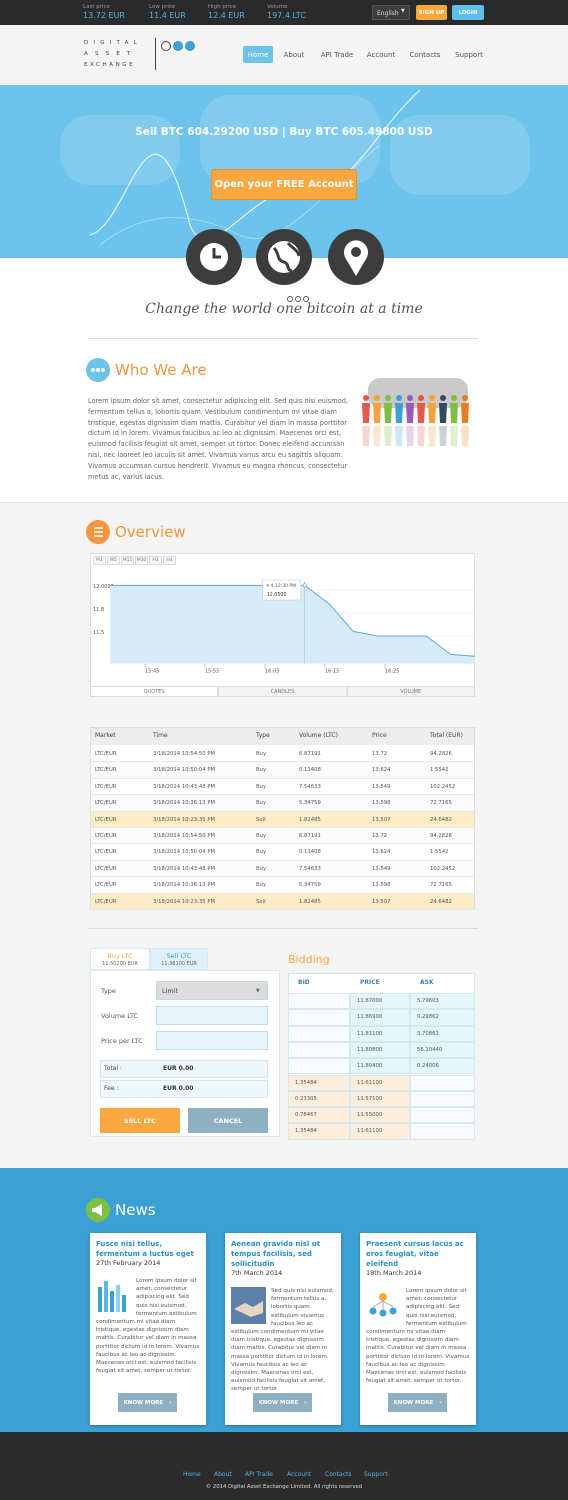 The height and width of the screenshot is (1500, 568). What do you see at coordinates (228, 1120) in the screenshot?
I see `cancel-button: CANCEL` at bounding box center [228, 1120].